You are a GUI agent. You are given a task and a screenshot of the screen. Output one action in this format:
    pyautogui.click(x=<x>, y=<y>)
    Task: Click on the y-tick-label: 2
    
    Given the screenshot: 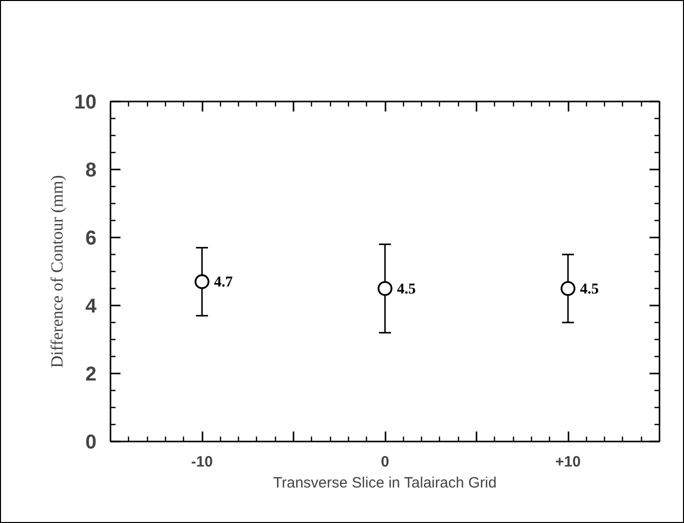 What is the action you would take?
    pyautogui.click(x=90, y=375)
    